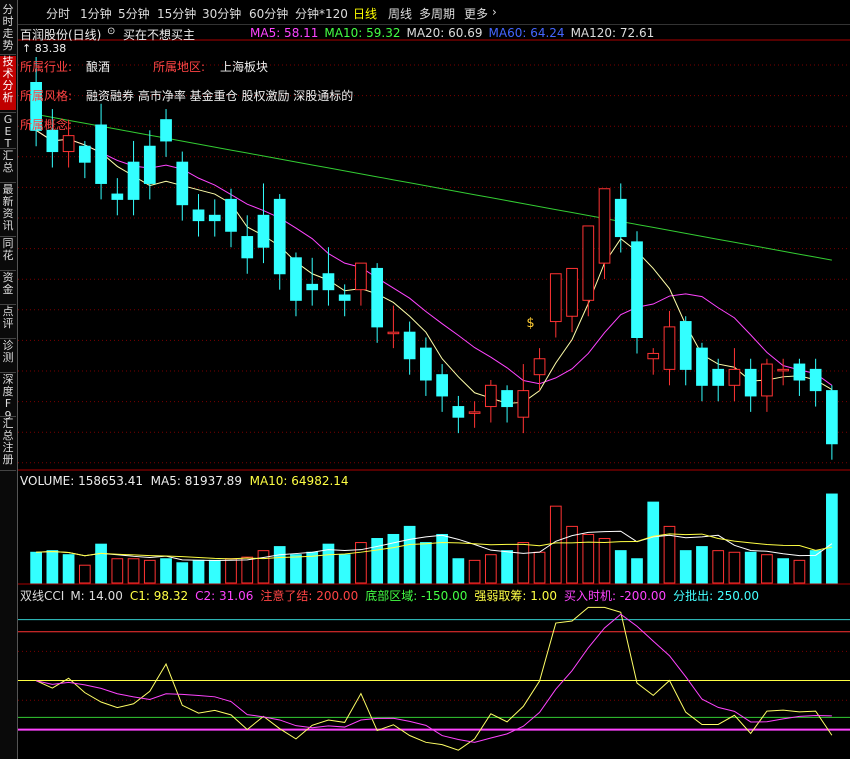 The image size is (850, 759). What do you see at coordinates (8, 131) in the screenshot?
I see `sidebar-tab-2: G E T` at bounding box center [8, 131].